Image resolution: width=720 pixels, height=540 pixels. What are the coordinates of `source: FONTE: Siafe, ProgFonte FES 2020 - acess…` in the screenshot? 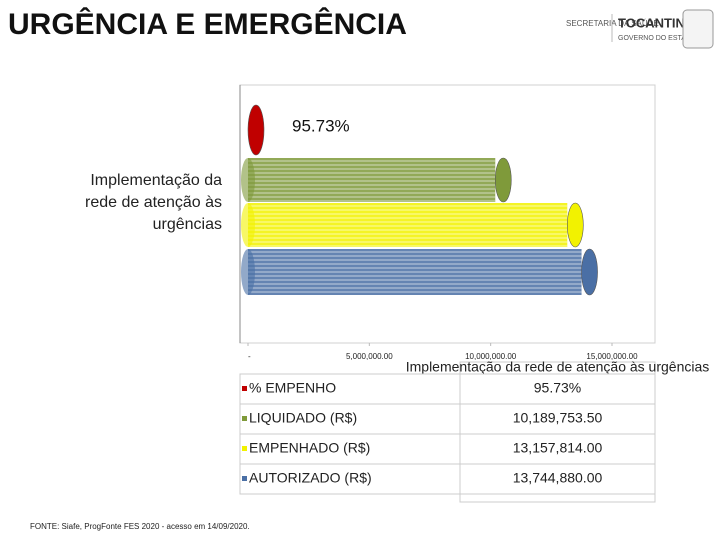 It's located at (140, 526).